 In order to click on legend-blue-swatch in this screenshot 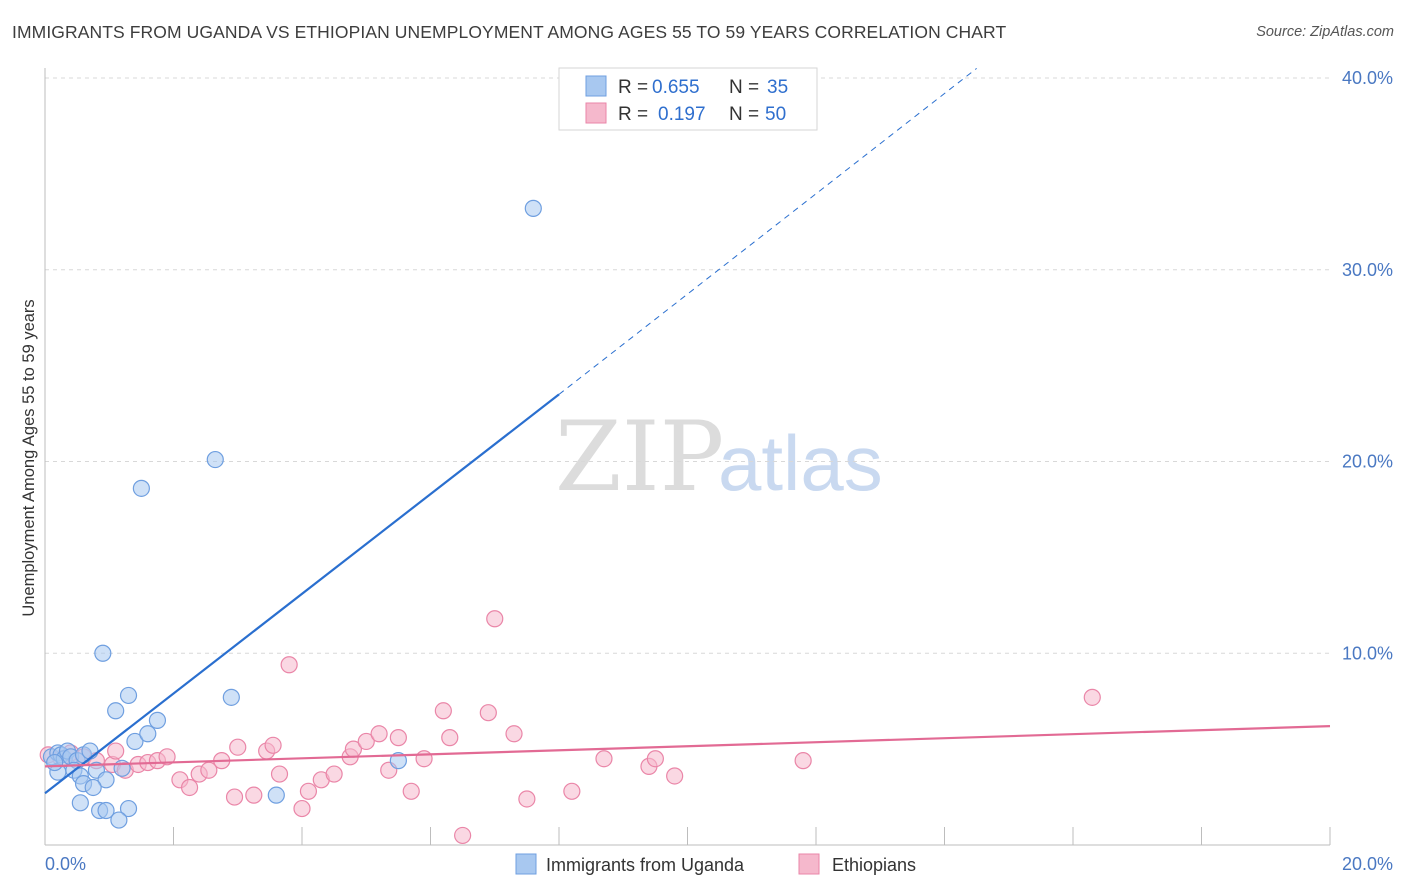, I will do `click(596, 86)`.